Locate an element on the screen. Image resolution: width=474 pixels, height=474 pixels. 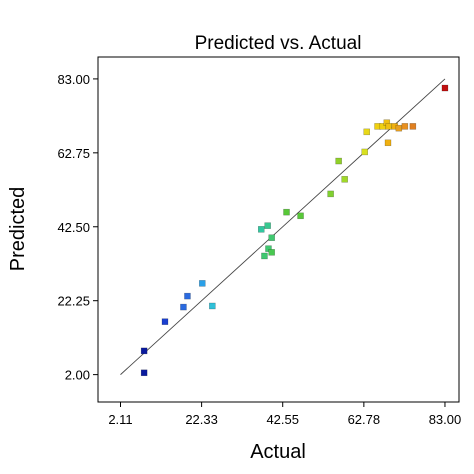
y-tick-label: 83.00 is located at coordinates (73, 79).